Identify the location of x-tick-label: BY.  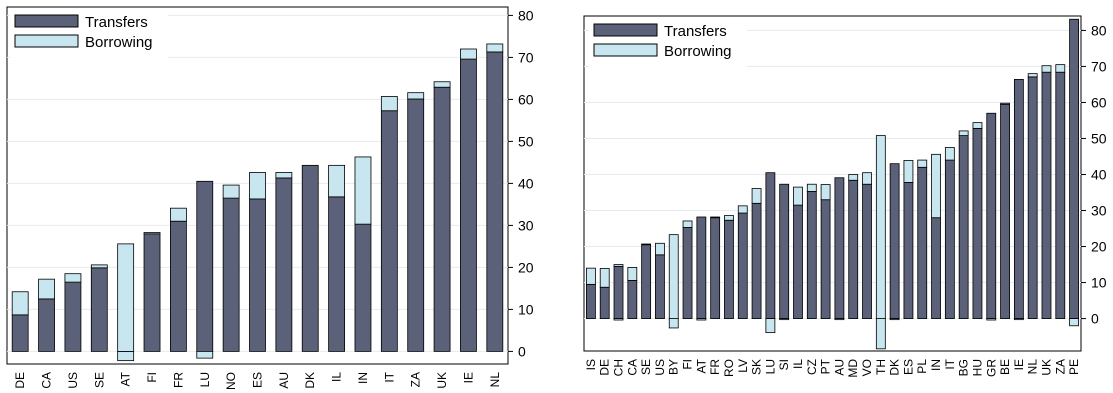
(674, 367).